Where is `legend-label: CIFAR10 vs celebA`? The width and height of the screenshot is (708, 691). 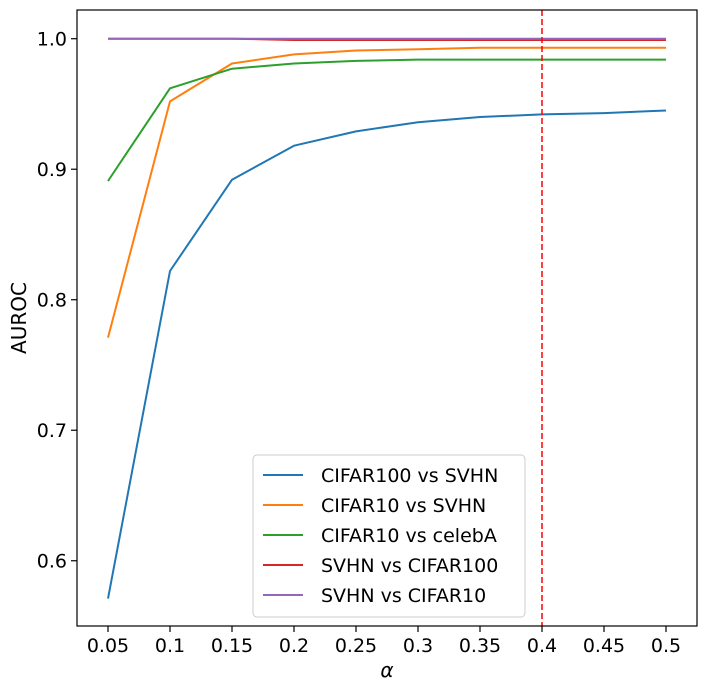
legend-label: CIFAR10 vs celebA is located at coordinates (409, 536).